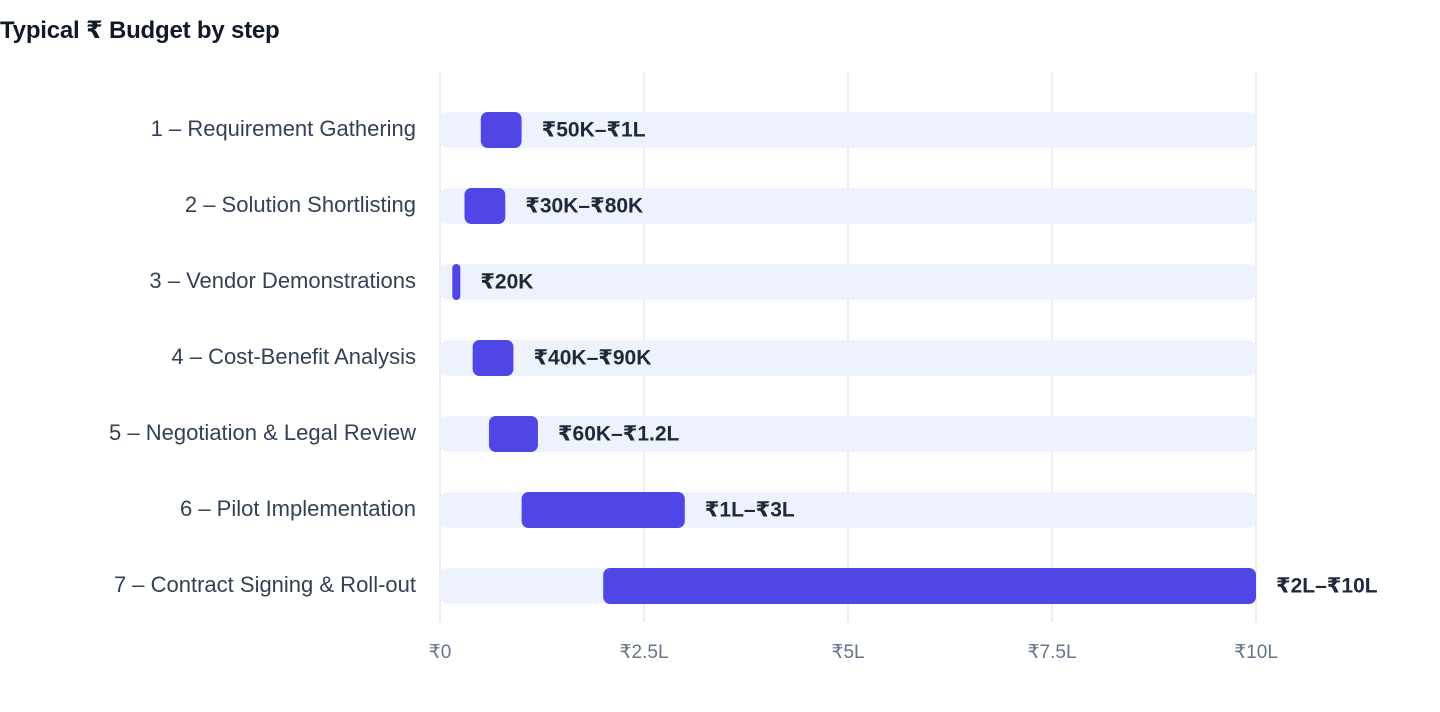 The height and width of the screenshot is (712, 1440). What do you see at coordinates (298, 508) in the screenshot?
I see `category-label: 6 – Pilot Implementation` at bounding box center [298, 508].